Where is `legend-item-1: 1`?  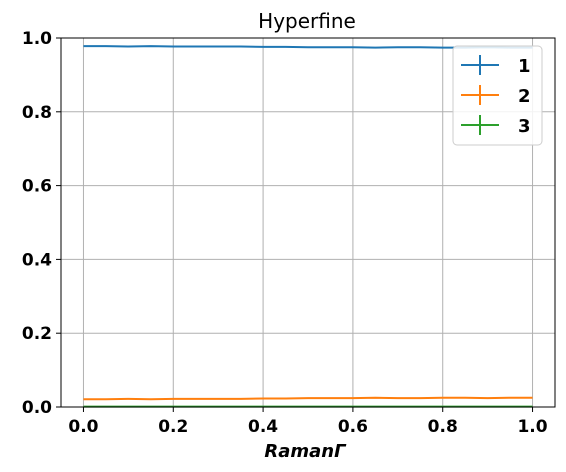
legend-item-1: 1 is located at coordinates (496, 66).